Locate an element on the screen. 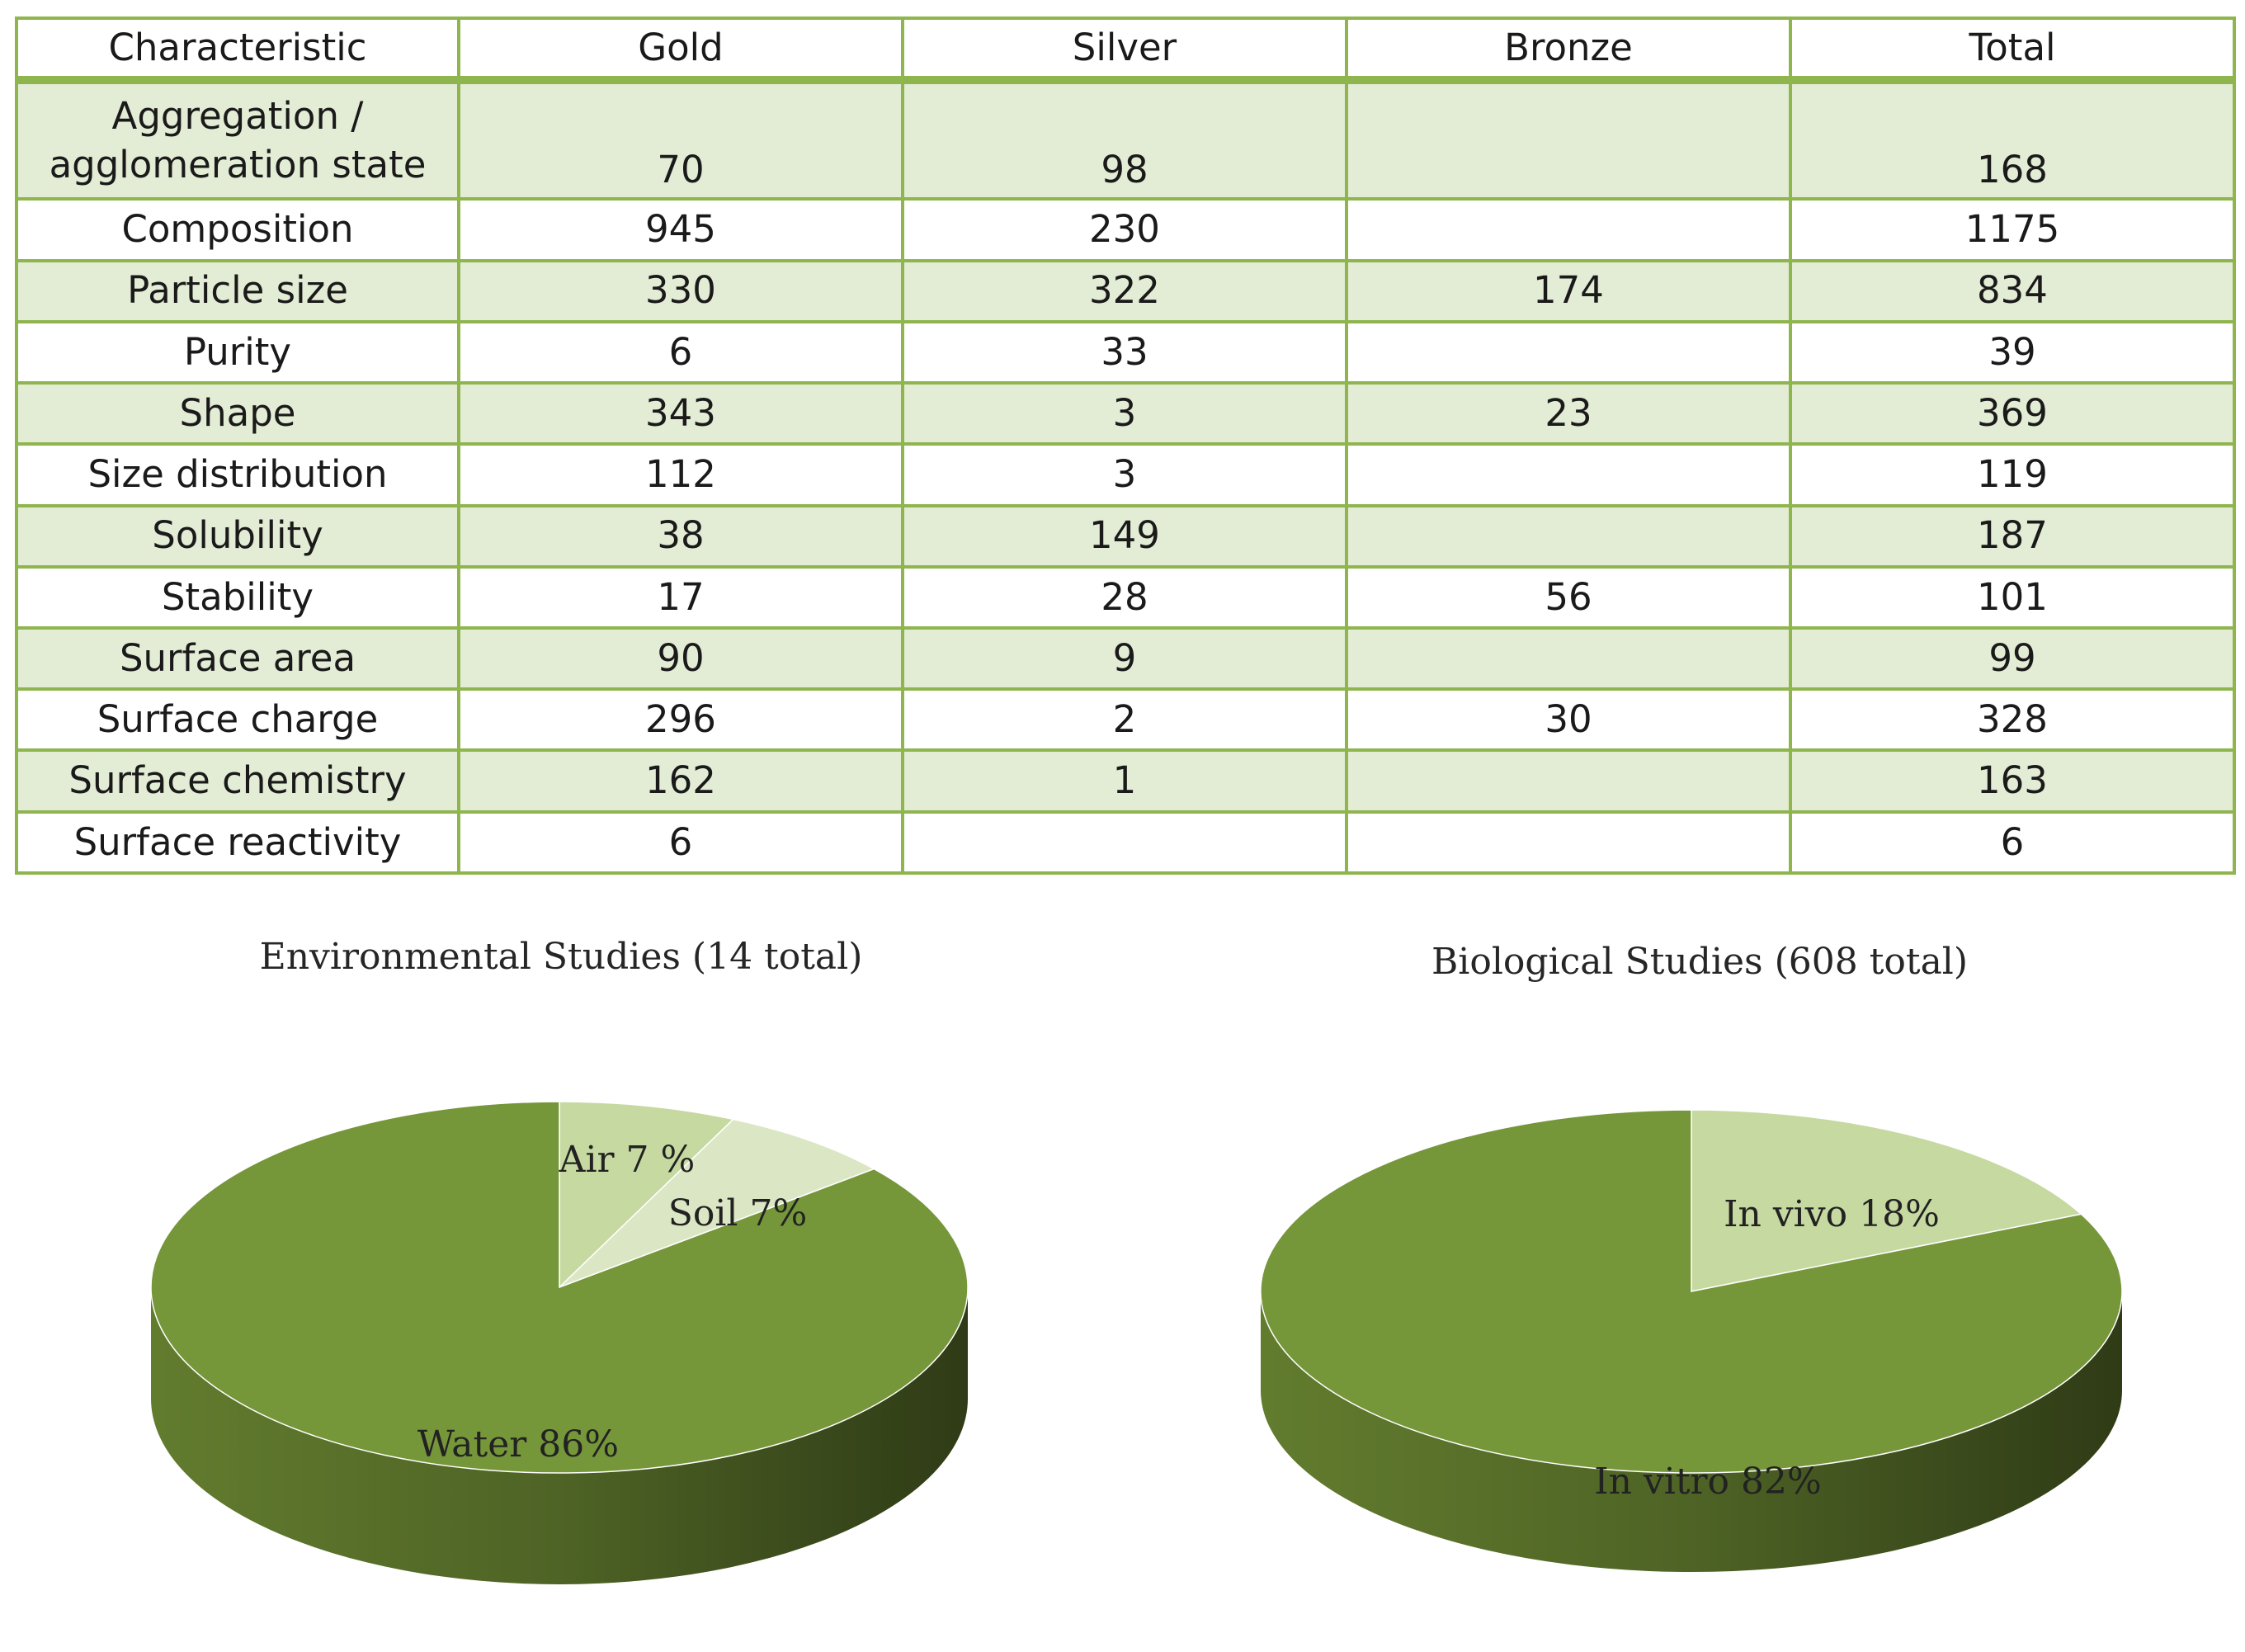  table-row: Size distribution 112 3 119 is located at coordinates (1126, 474).